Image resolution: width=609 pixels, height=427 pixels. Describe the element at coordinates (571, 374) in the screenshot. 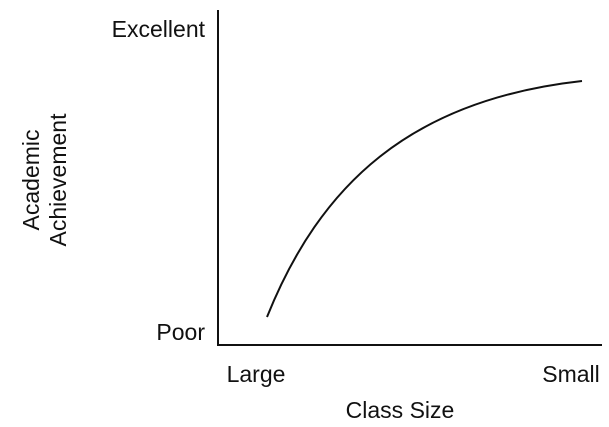

I see `x-axis-right-label: Small` at that location.